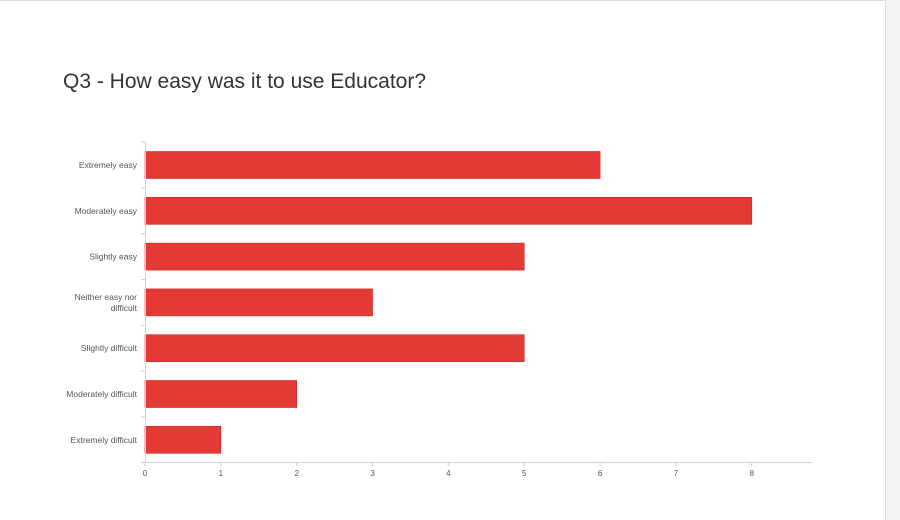 This screenshot has height=520, width=900. I want to click on category-label-5: Moderately difficult, so click(101, 394).